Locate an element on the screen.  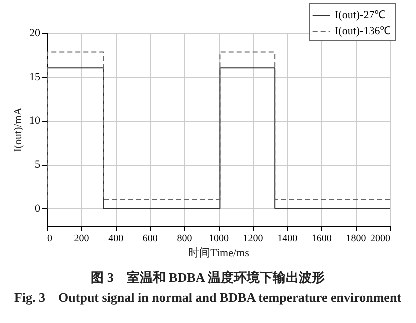
x-tick-label: 2000 is located at coordinates (380, 239).